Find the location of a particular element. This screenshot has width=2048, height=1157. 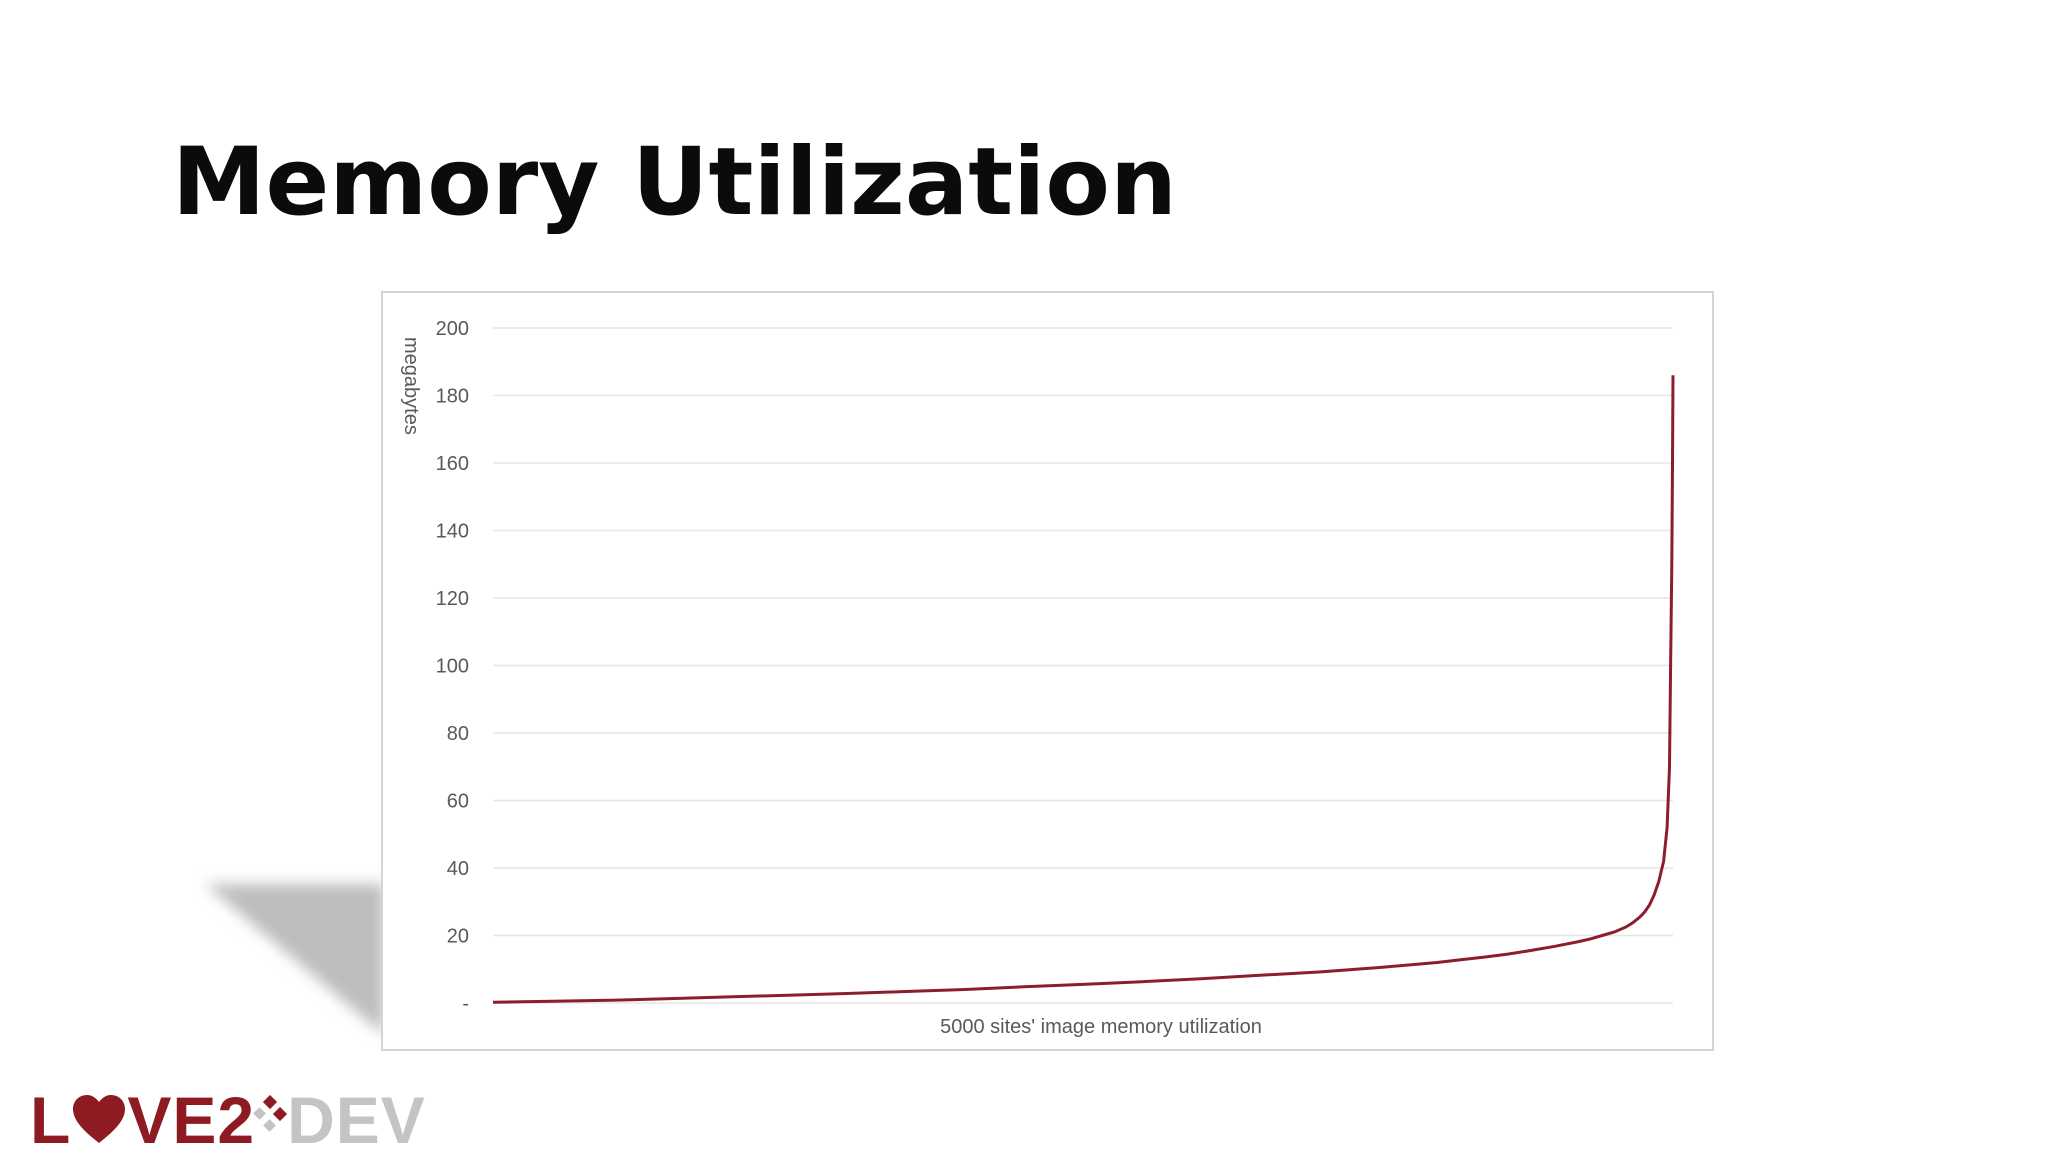

diamond-dots-icon is located at coordinates (270, 1113).